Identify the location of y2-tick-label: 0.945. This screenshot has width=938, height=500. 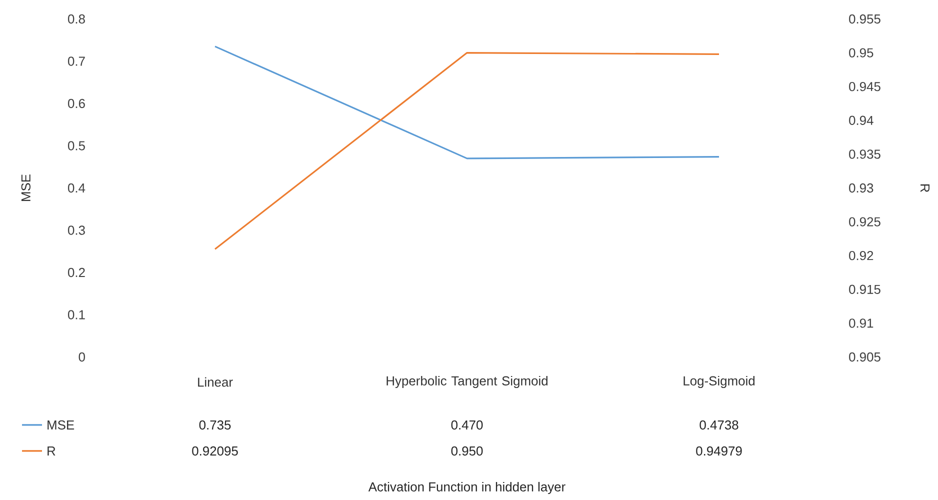
(864, 87).